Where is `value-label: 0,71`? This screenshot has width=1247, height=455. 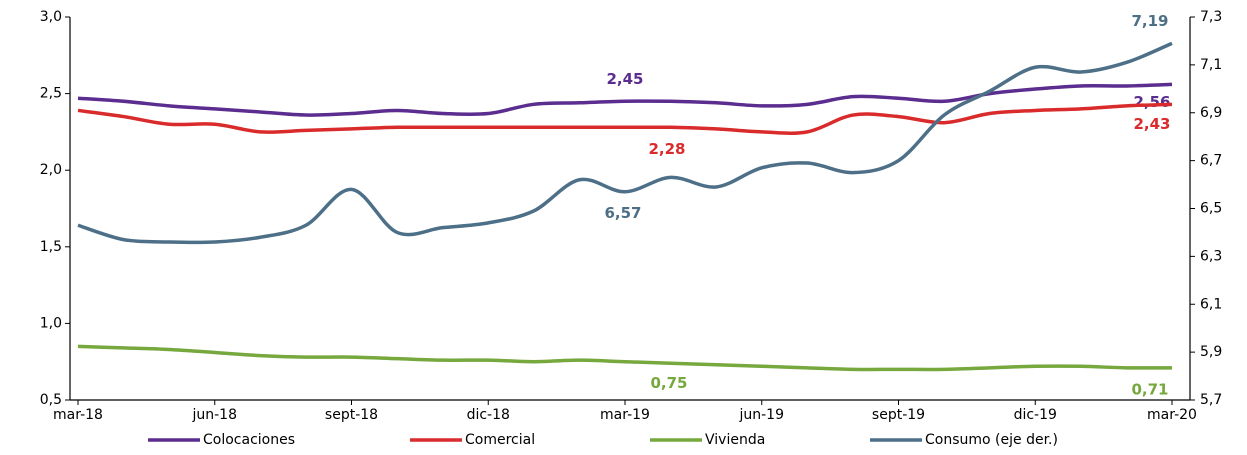
value-label: 0,71 is located at coordinates (1149, 389).